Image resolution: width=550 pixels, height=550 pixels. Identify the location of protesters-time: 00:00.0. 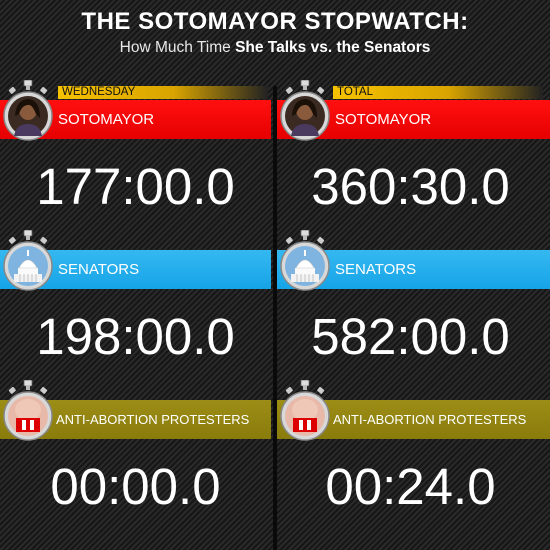
(135, 486).